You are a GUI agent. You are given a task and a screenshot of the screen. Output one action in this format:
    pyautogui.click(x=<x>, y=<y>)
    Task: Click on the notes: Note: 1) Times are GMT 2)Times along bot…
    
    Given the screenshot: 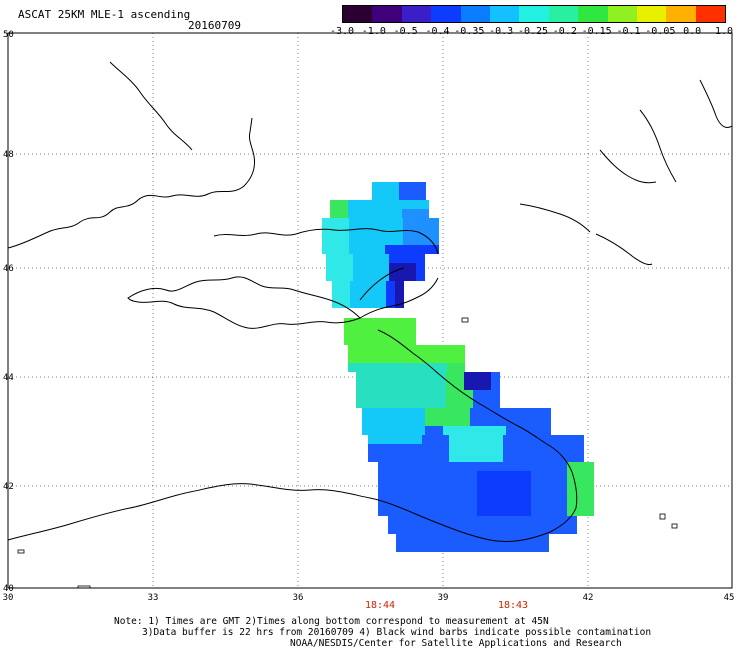 What is the action you would take?
    pyautogui.click(x=382, y=632)
    